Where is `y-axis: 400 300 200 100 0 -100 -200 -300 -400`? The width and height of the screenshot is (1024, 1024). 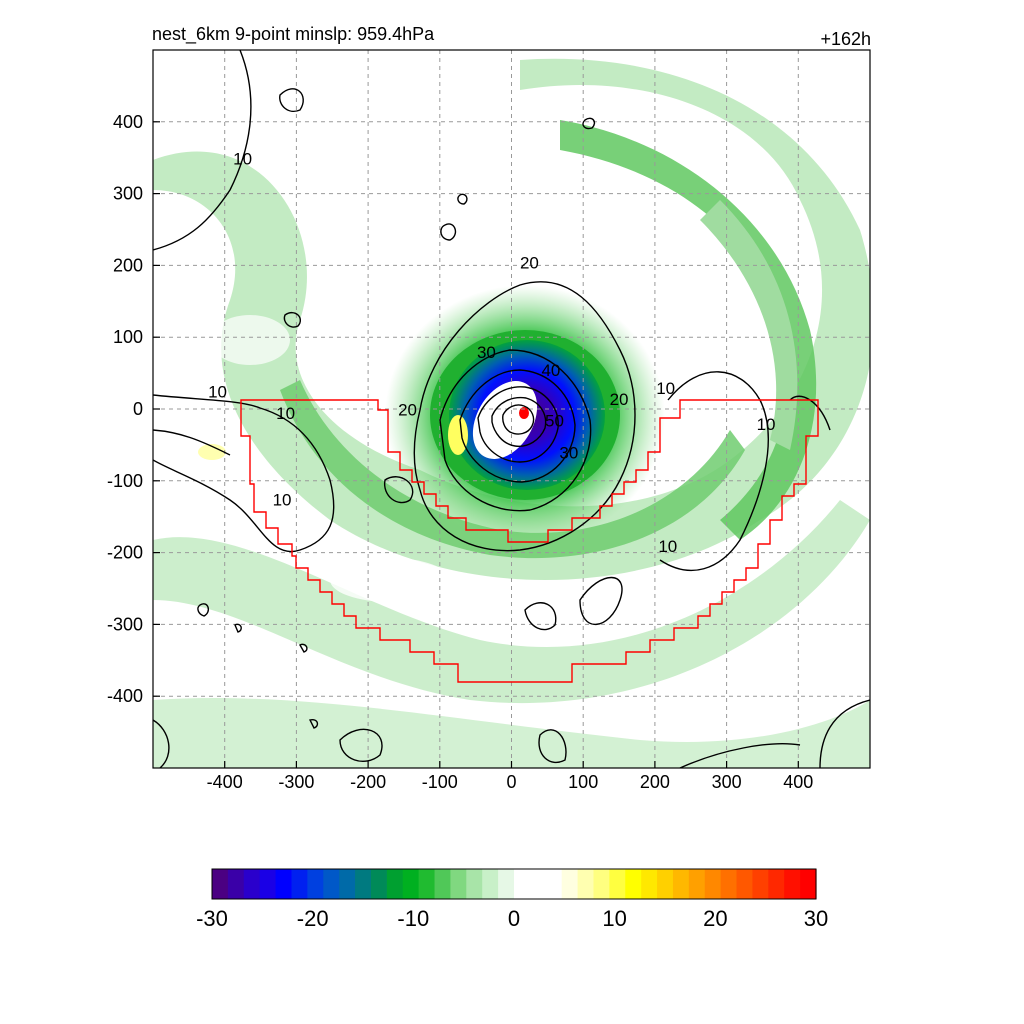 y-axis: 400 300 200 100 0 -100 -200 -300 -400 is located at coordinates (133, 409).